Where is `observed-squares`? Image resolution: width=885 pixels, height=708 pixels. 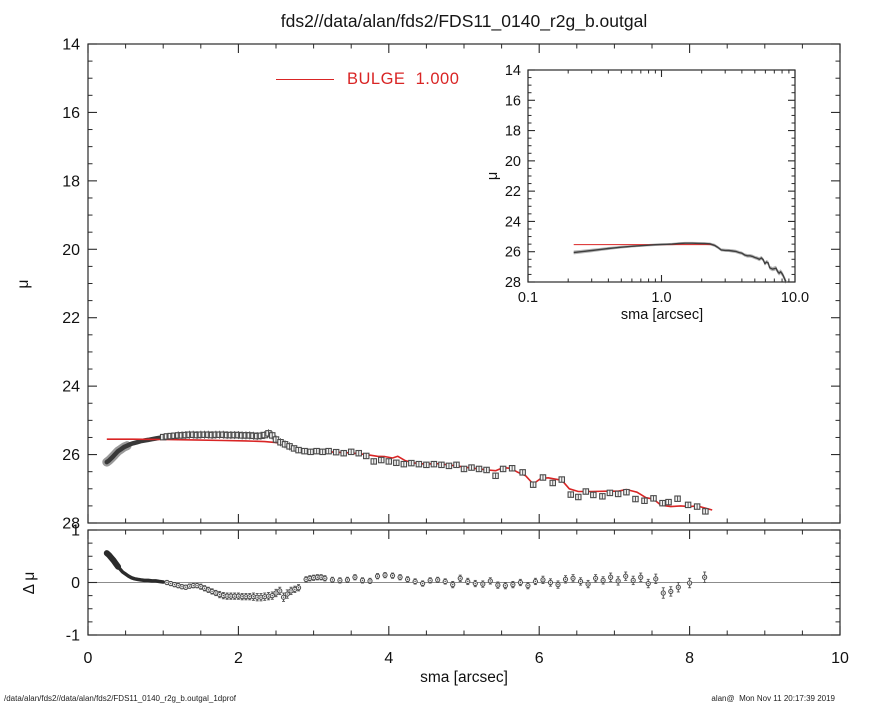 observed-squares is located at coordinates (434, 472).